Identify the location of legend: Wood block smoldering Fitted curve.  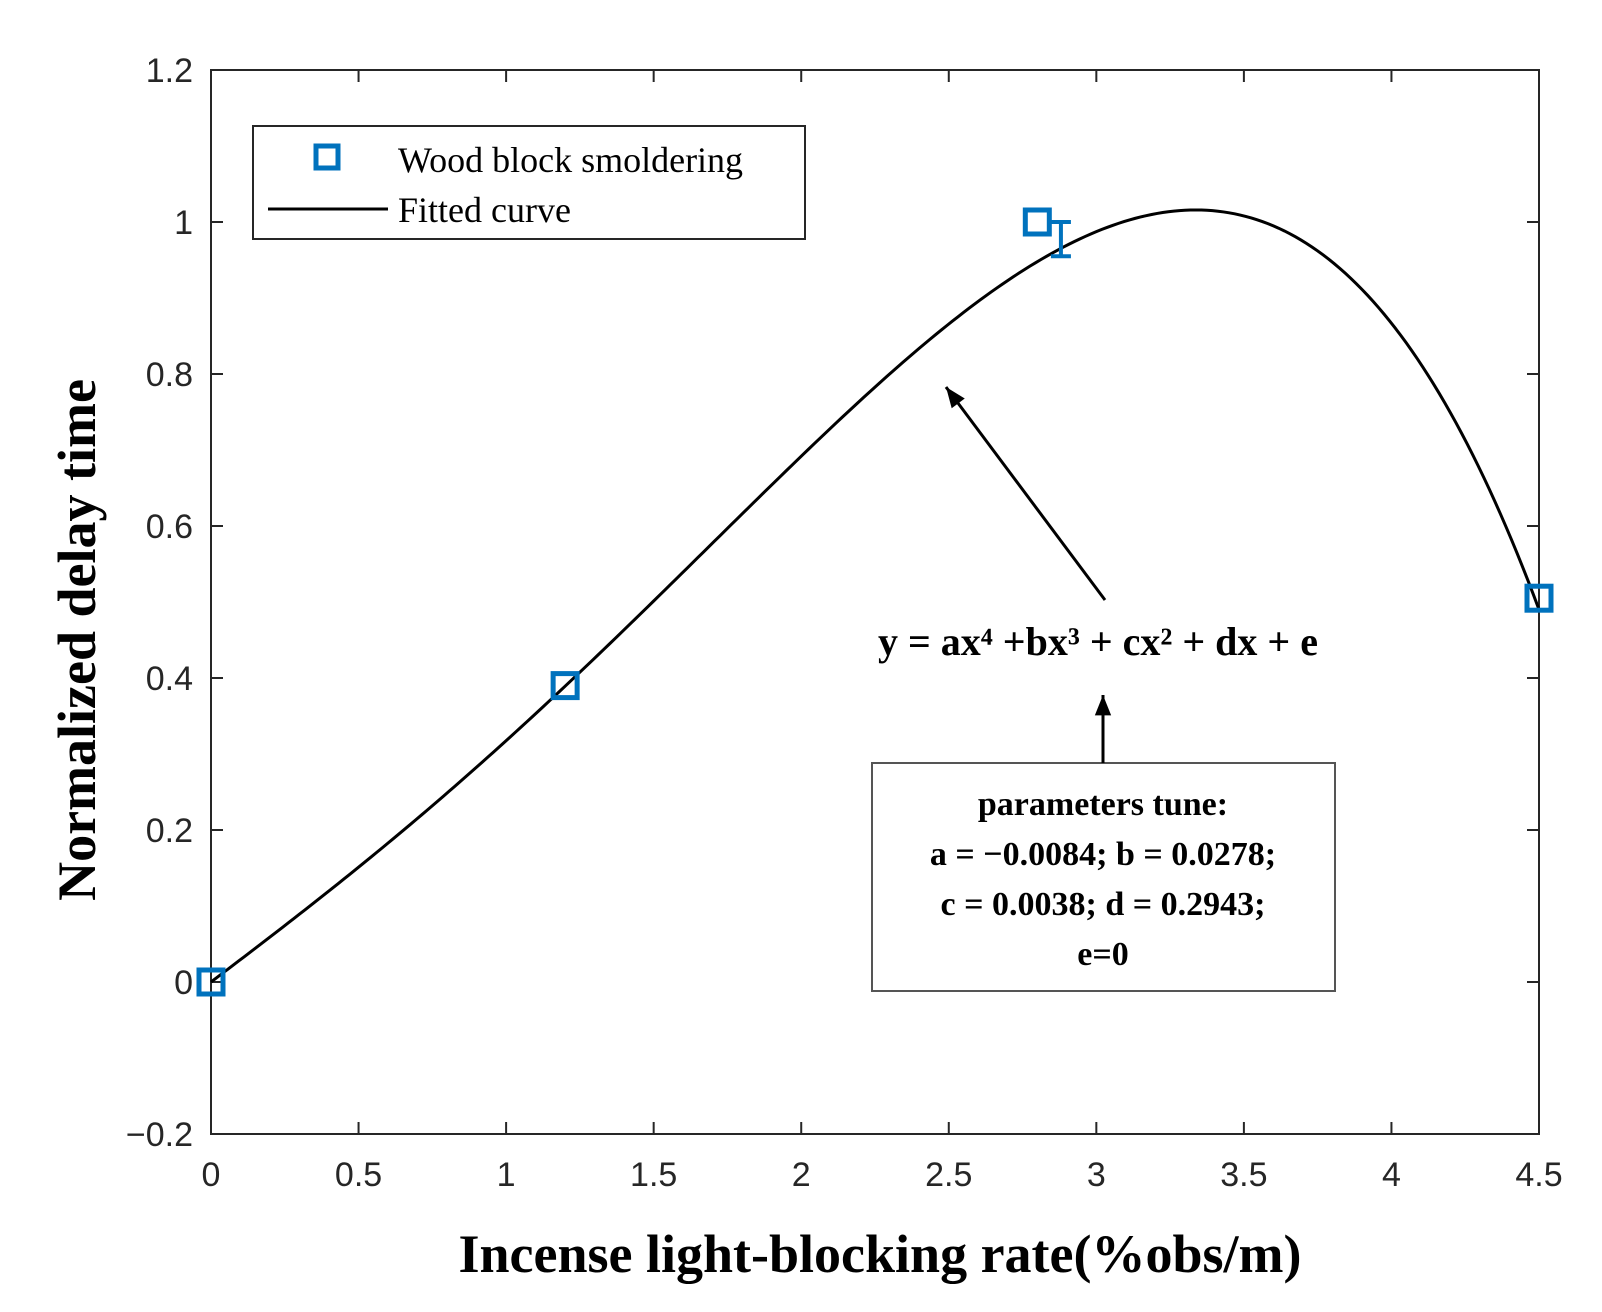
(529, 182).